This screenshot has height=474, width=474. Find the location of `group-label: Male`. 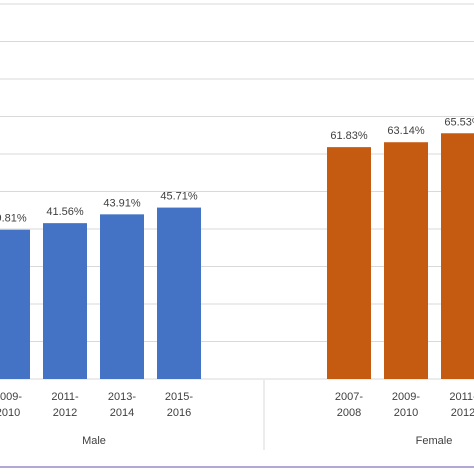

group-label: Male is located at coordinates (94, 441).